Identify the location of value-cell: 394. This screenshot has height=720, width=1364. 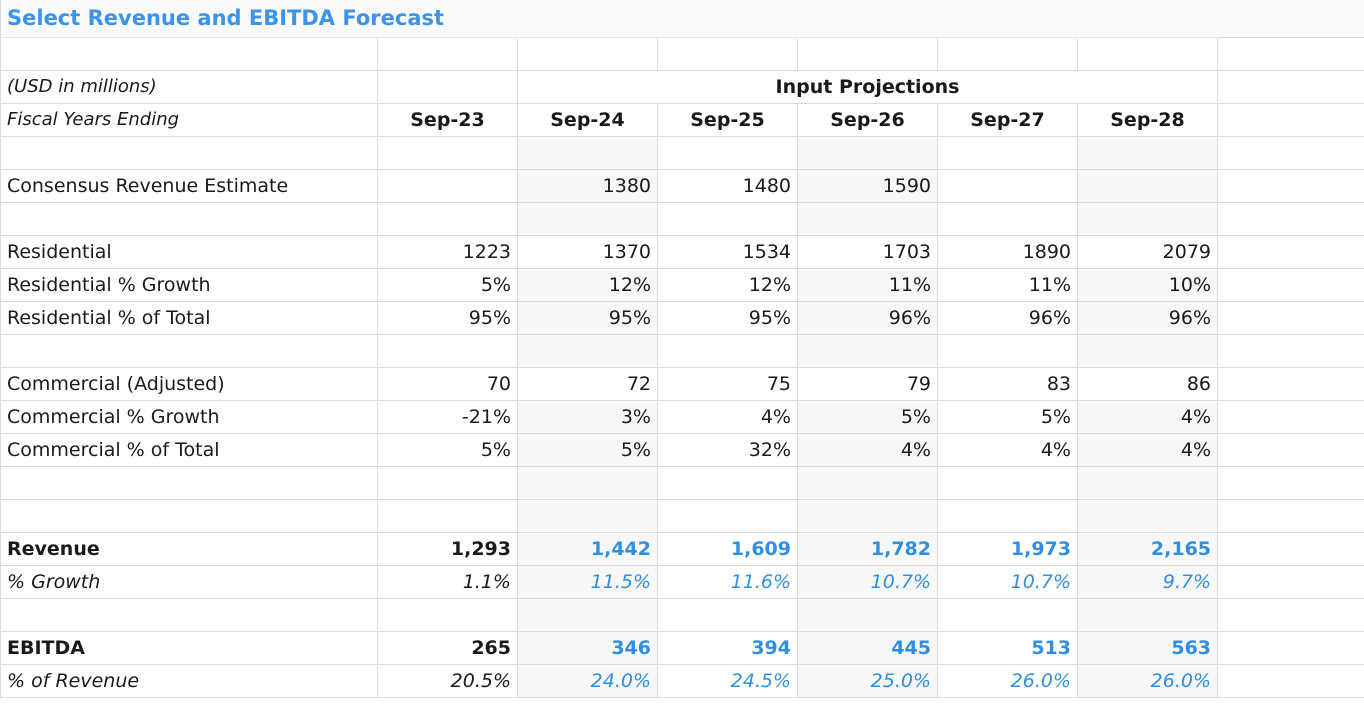
(727, 648).